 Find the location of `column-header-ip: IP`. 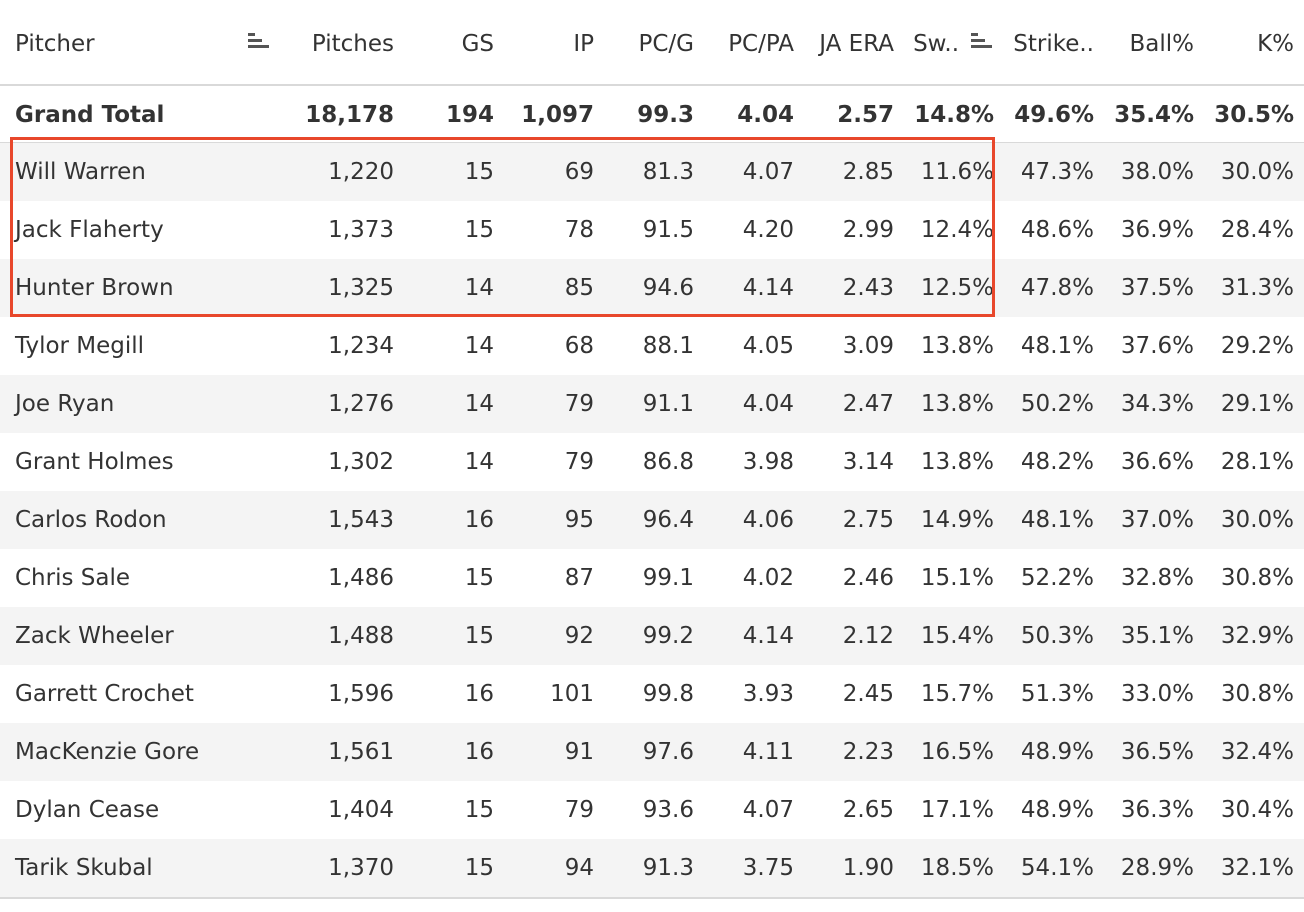

column-header-ip: IP is located at coordinates (583, 44).